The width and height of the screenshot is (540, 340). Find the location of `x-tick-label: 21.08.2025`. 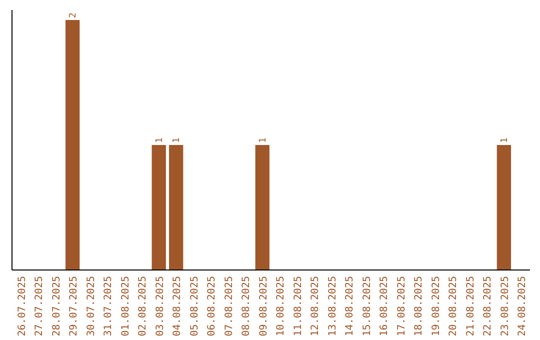

x-tick-label: 21.08.2025 is located at coordinates (470, 306).